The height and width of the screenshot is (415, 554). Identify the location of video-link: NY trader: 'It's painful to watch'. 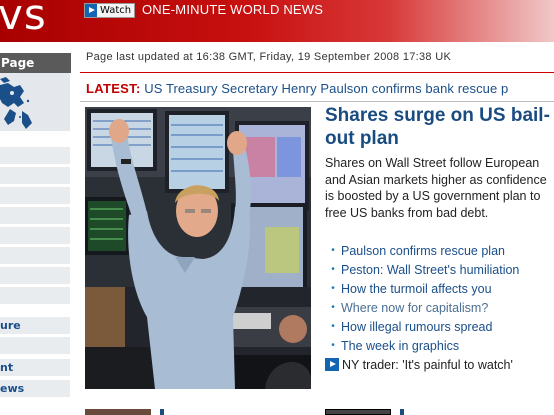
(439, 364).